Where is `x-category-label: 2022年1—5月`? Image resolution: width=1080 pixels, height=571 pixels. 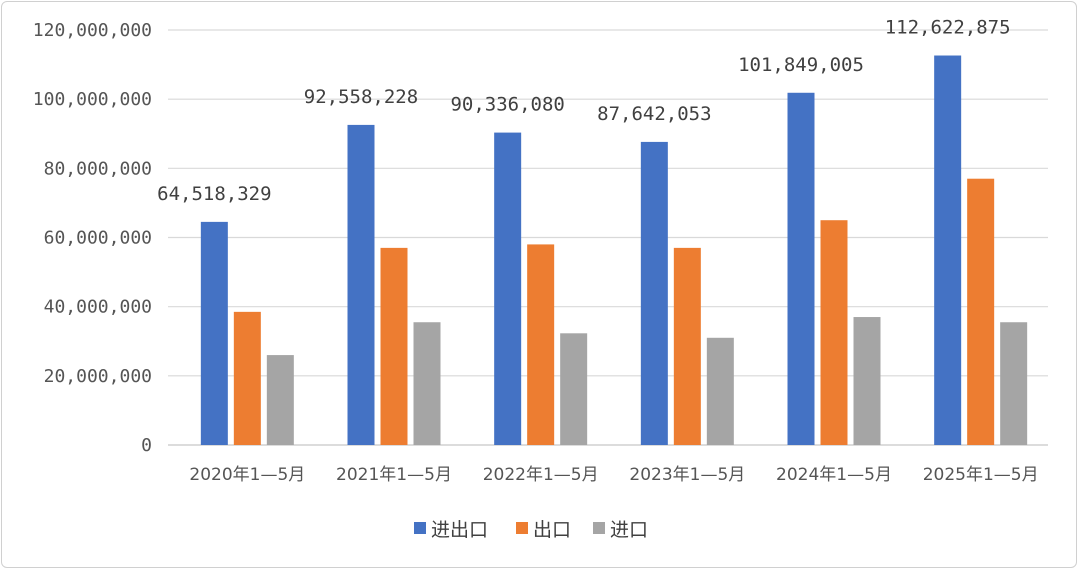 x-category-label: 2022年1—5月 is located at coordinates (541, 475).